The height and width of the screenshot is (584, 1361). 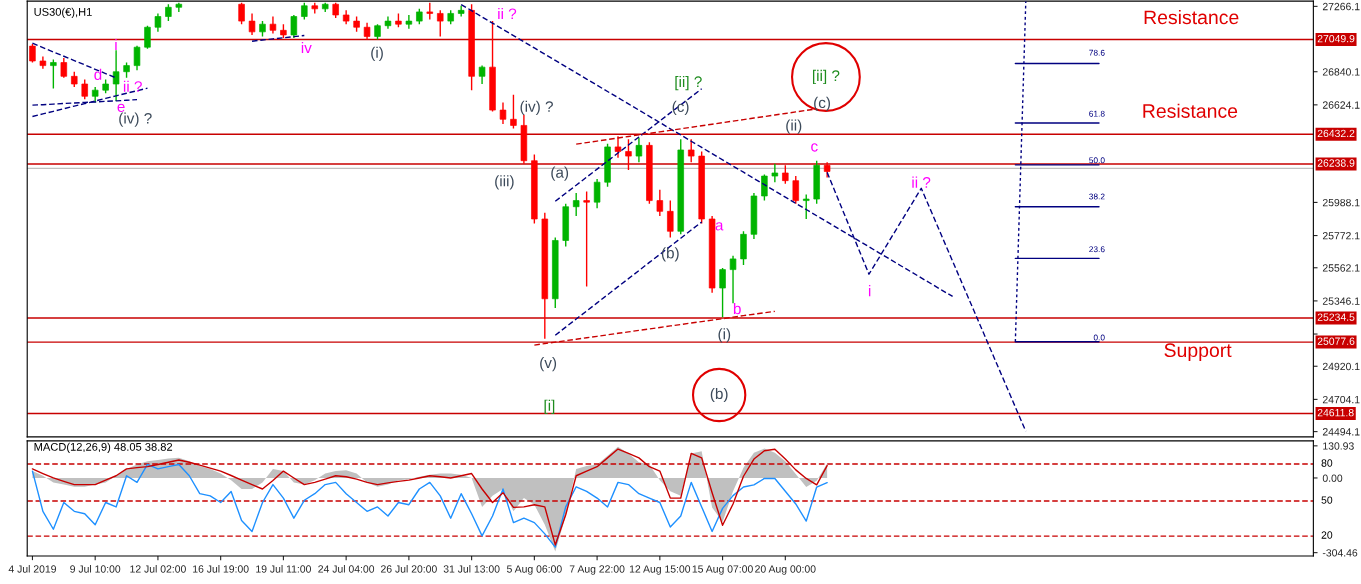 What do you see at coordinates (1340, 553) in the screenshot?
I see `y-tick-label: -304.46` at bounding box center [1340, 553].